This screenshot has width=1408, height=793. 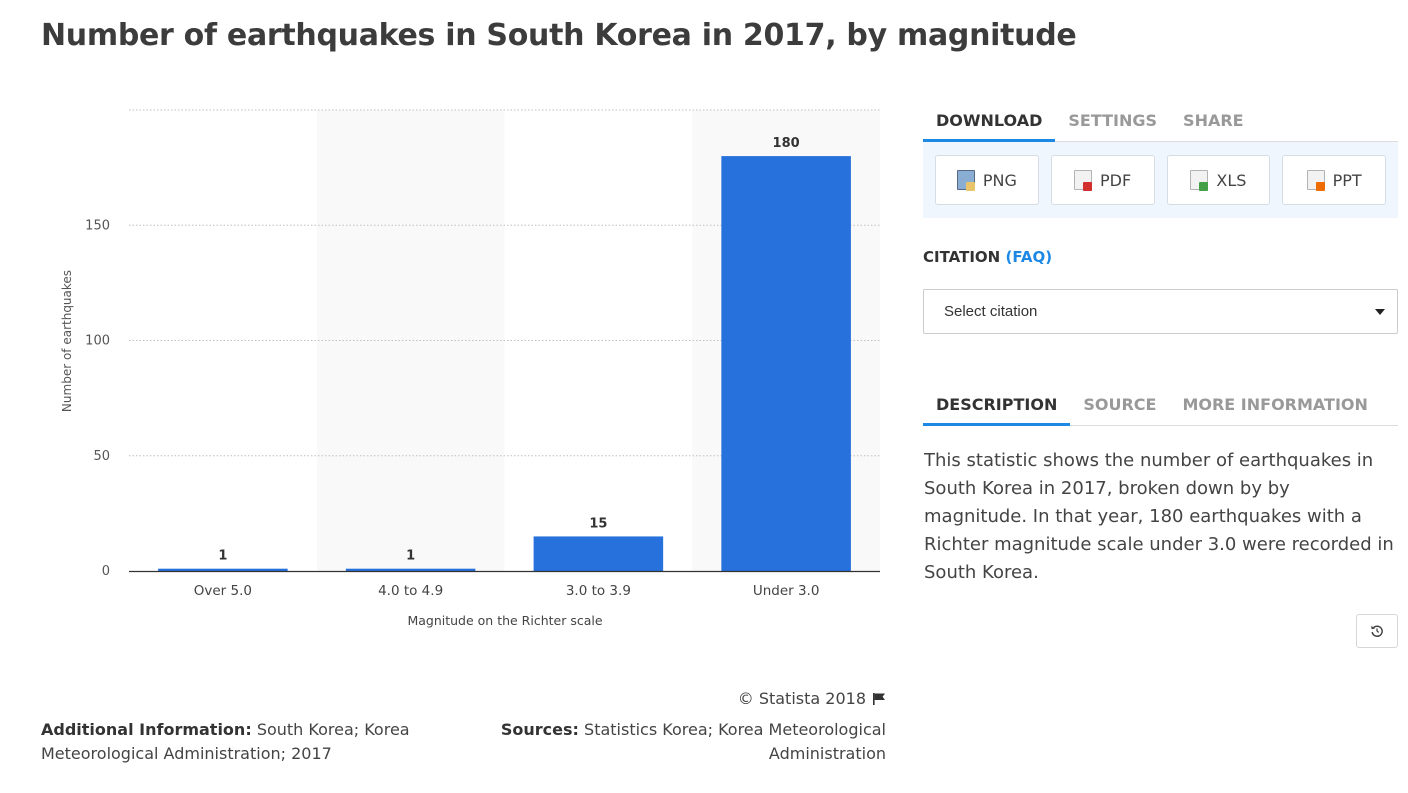 What do you see at coordinates (1231, 180) in the screenshot?
I see `download-xls-label: XLS` at bounding box center [1231, 180].